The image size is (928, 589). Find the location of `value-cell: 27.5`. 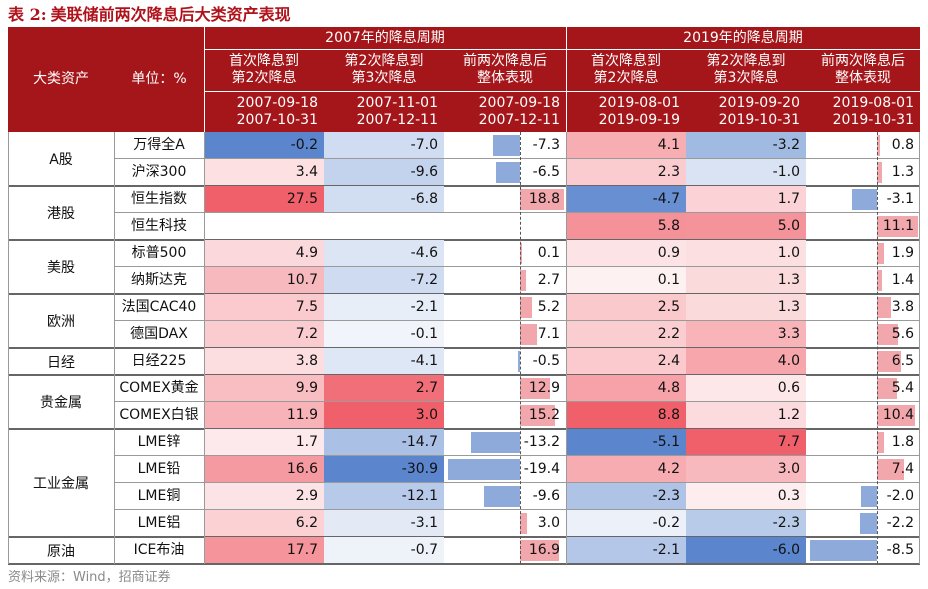

value-cell: 27.5 is located at coordinates (264, 199).